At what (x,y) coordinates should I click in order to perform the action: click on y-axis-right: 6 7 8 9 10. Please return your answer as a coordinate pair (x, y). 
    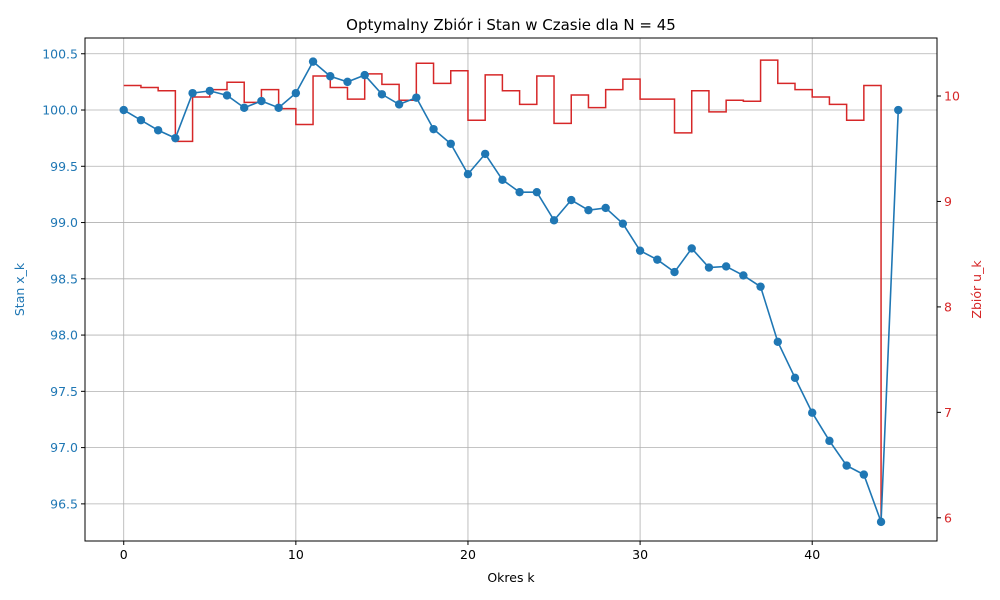
    Looking at the image, I should click on (948, 306).